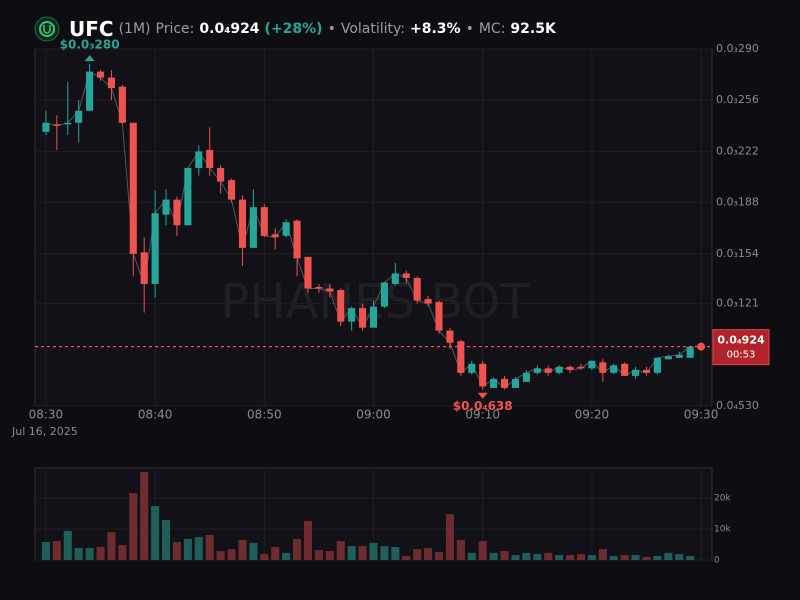 This screenshot has height=600, width=800. I want to click on max-marker, so click(89, 58).